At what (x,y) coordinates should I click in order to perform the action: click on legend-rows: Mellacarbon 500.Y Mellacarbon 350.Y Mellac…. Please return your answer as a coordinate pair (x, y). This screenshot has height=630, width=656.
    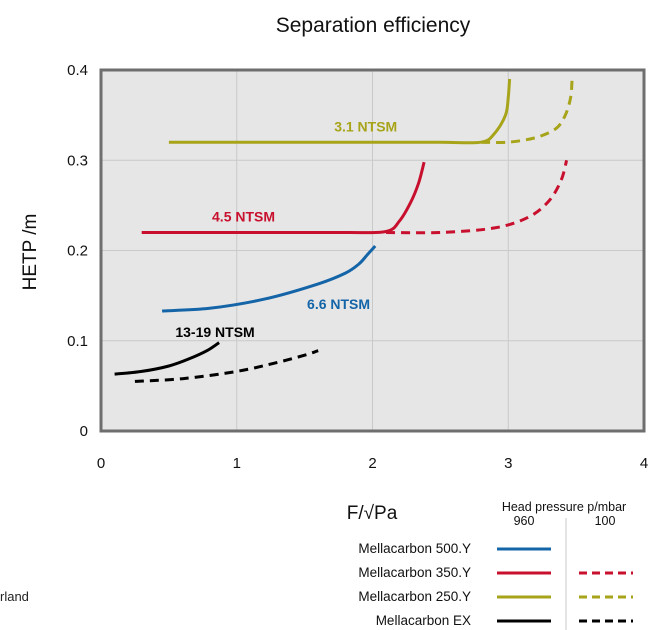
    Looking at the image, I should click on (495, 584).